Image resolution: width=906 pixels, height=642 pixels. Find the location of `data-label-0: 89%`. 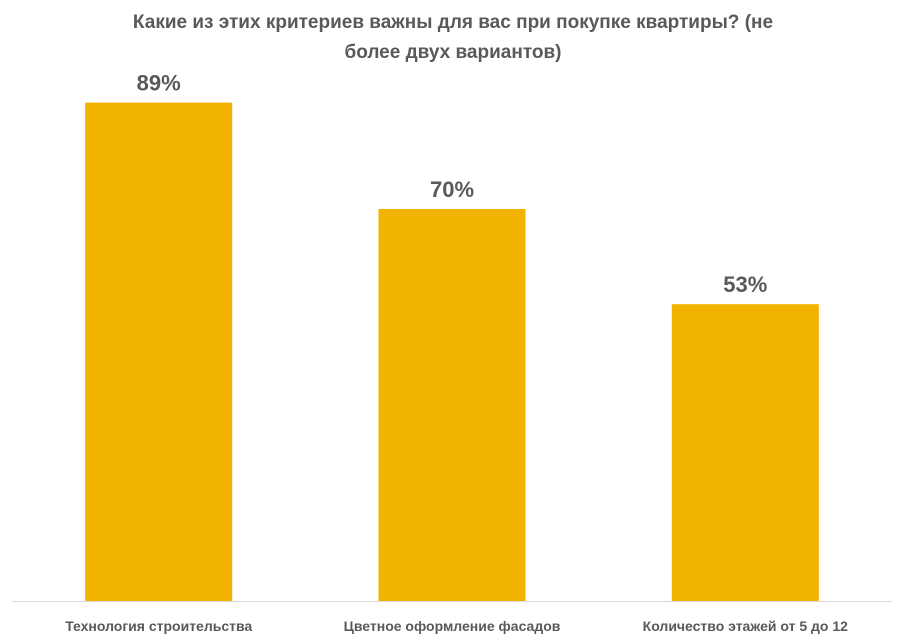

data-label-0: 89% is located at coordinates (159, 83).